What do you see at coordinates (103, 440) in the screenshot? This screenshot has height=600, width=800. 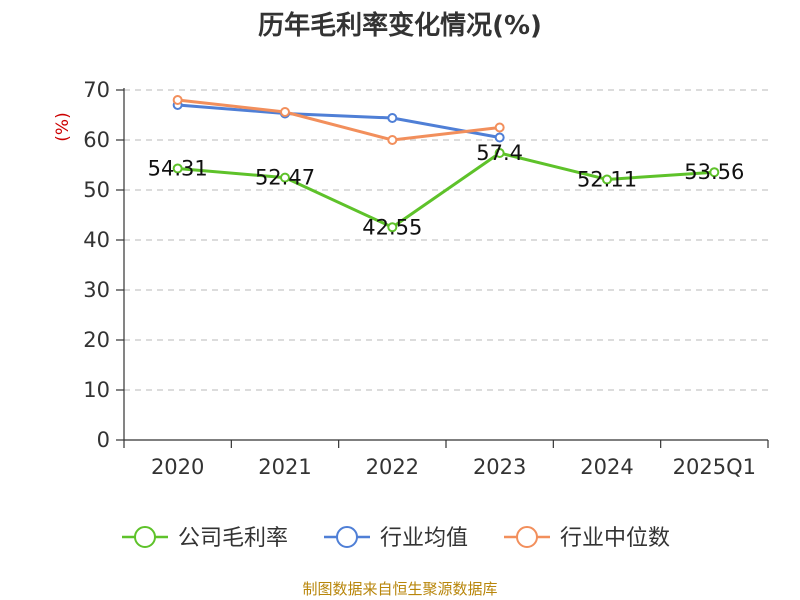 I see `y-tick-label: 0` at bounding box center [103, 440].